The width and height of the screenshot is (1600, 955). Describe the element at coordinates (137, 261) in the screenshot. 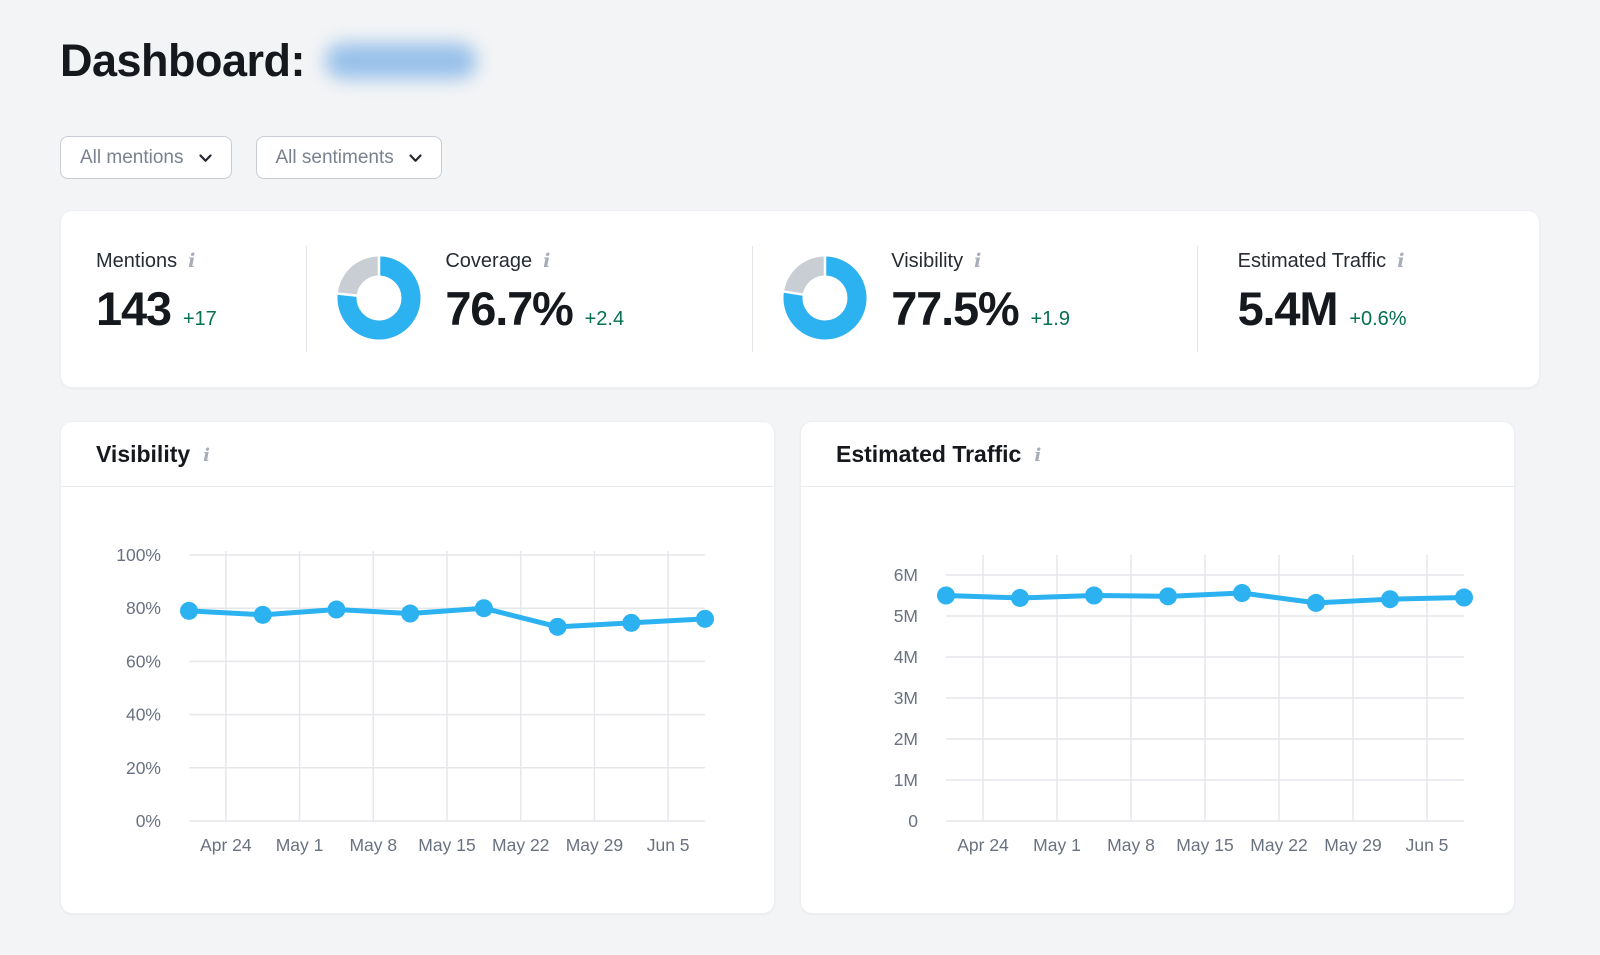

I see `mentions-label: Mentions` at that location.